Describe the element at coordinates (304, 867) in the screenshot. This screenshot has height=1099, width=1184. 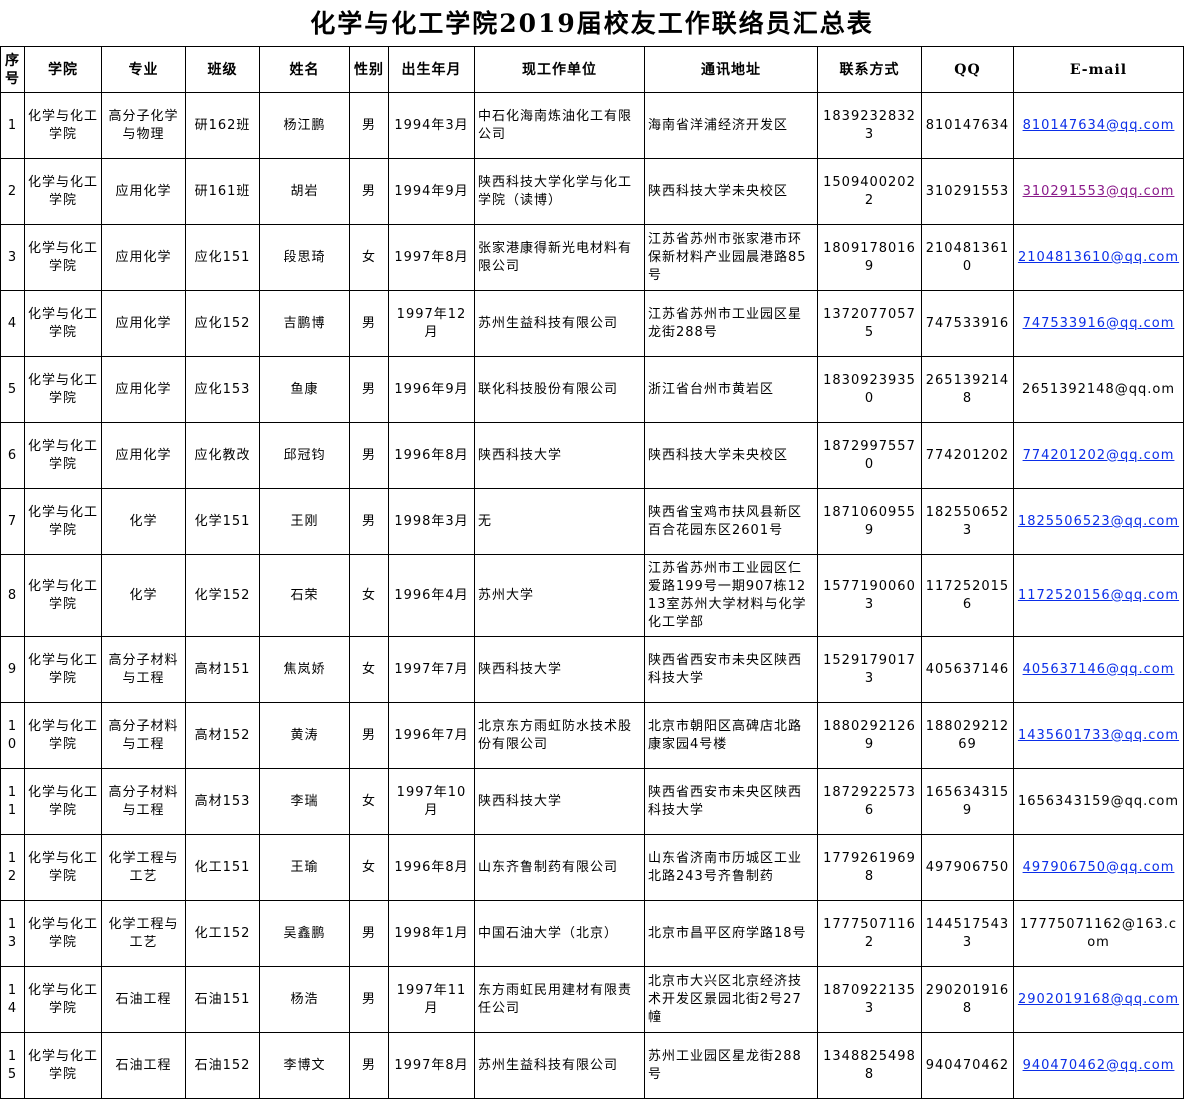
I see `cell: 王瑜` at that location.